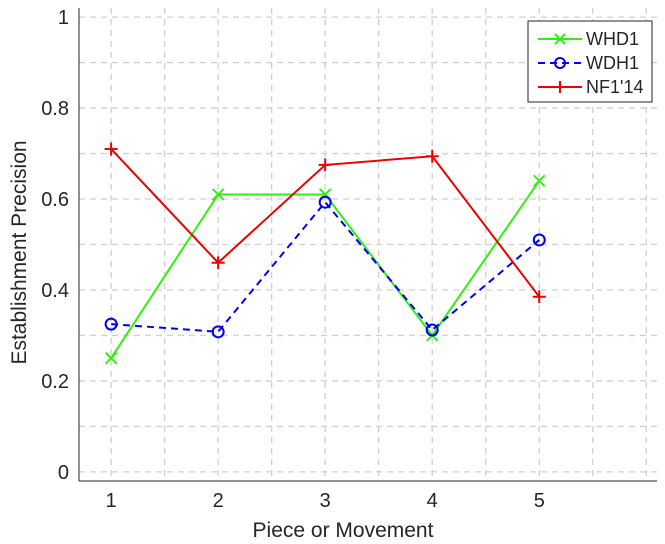 This screenshot has height=544, width=665. What do you see at coordinates (63, 473) in the screenshot?
I see `y-tick-label: 0` at bounding box center [63, 473].